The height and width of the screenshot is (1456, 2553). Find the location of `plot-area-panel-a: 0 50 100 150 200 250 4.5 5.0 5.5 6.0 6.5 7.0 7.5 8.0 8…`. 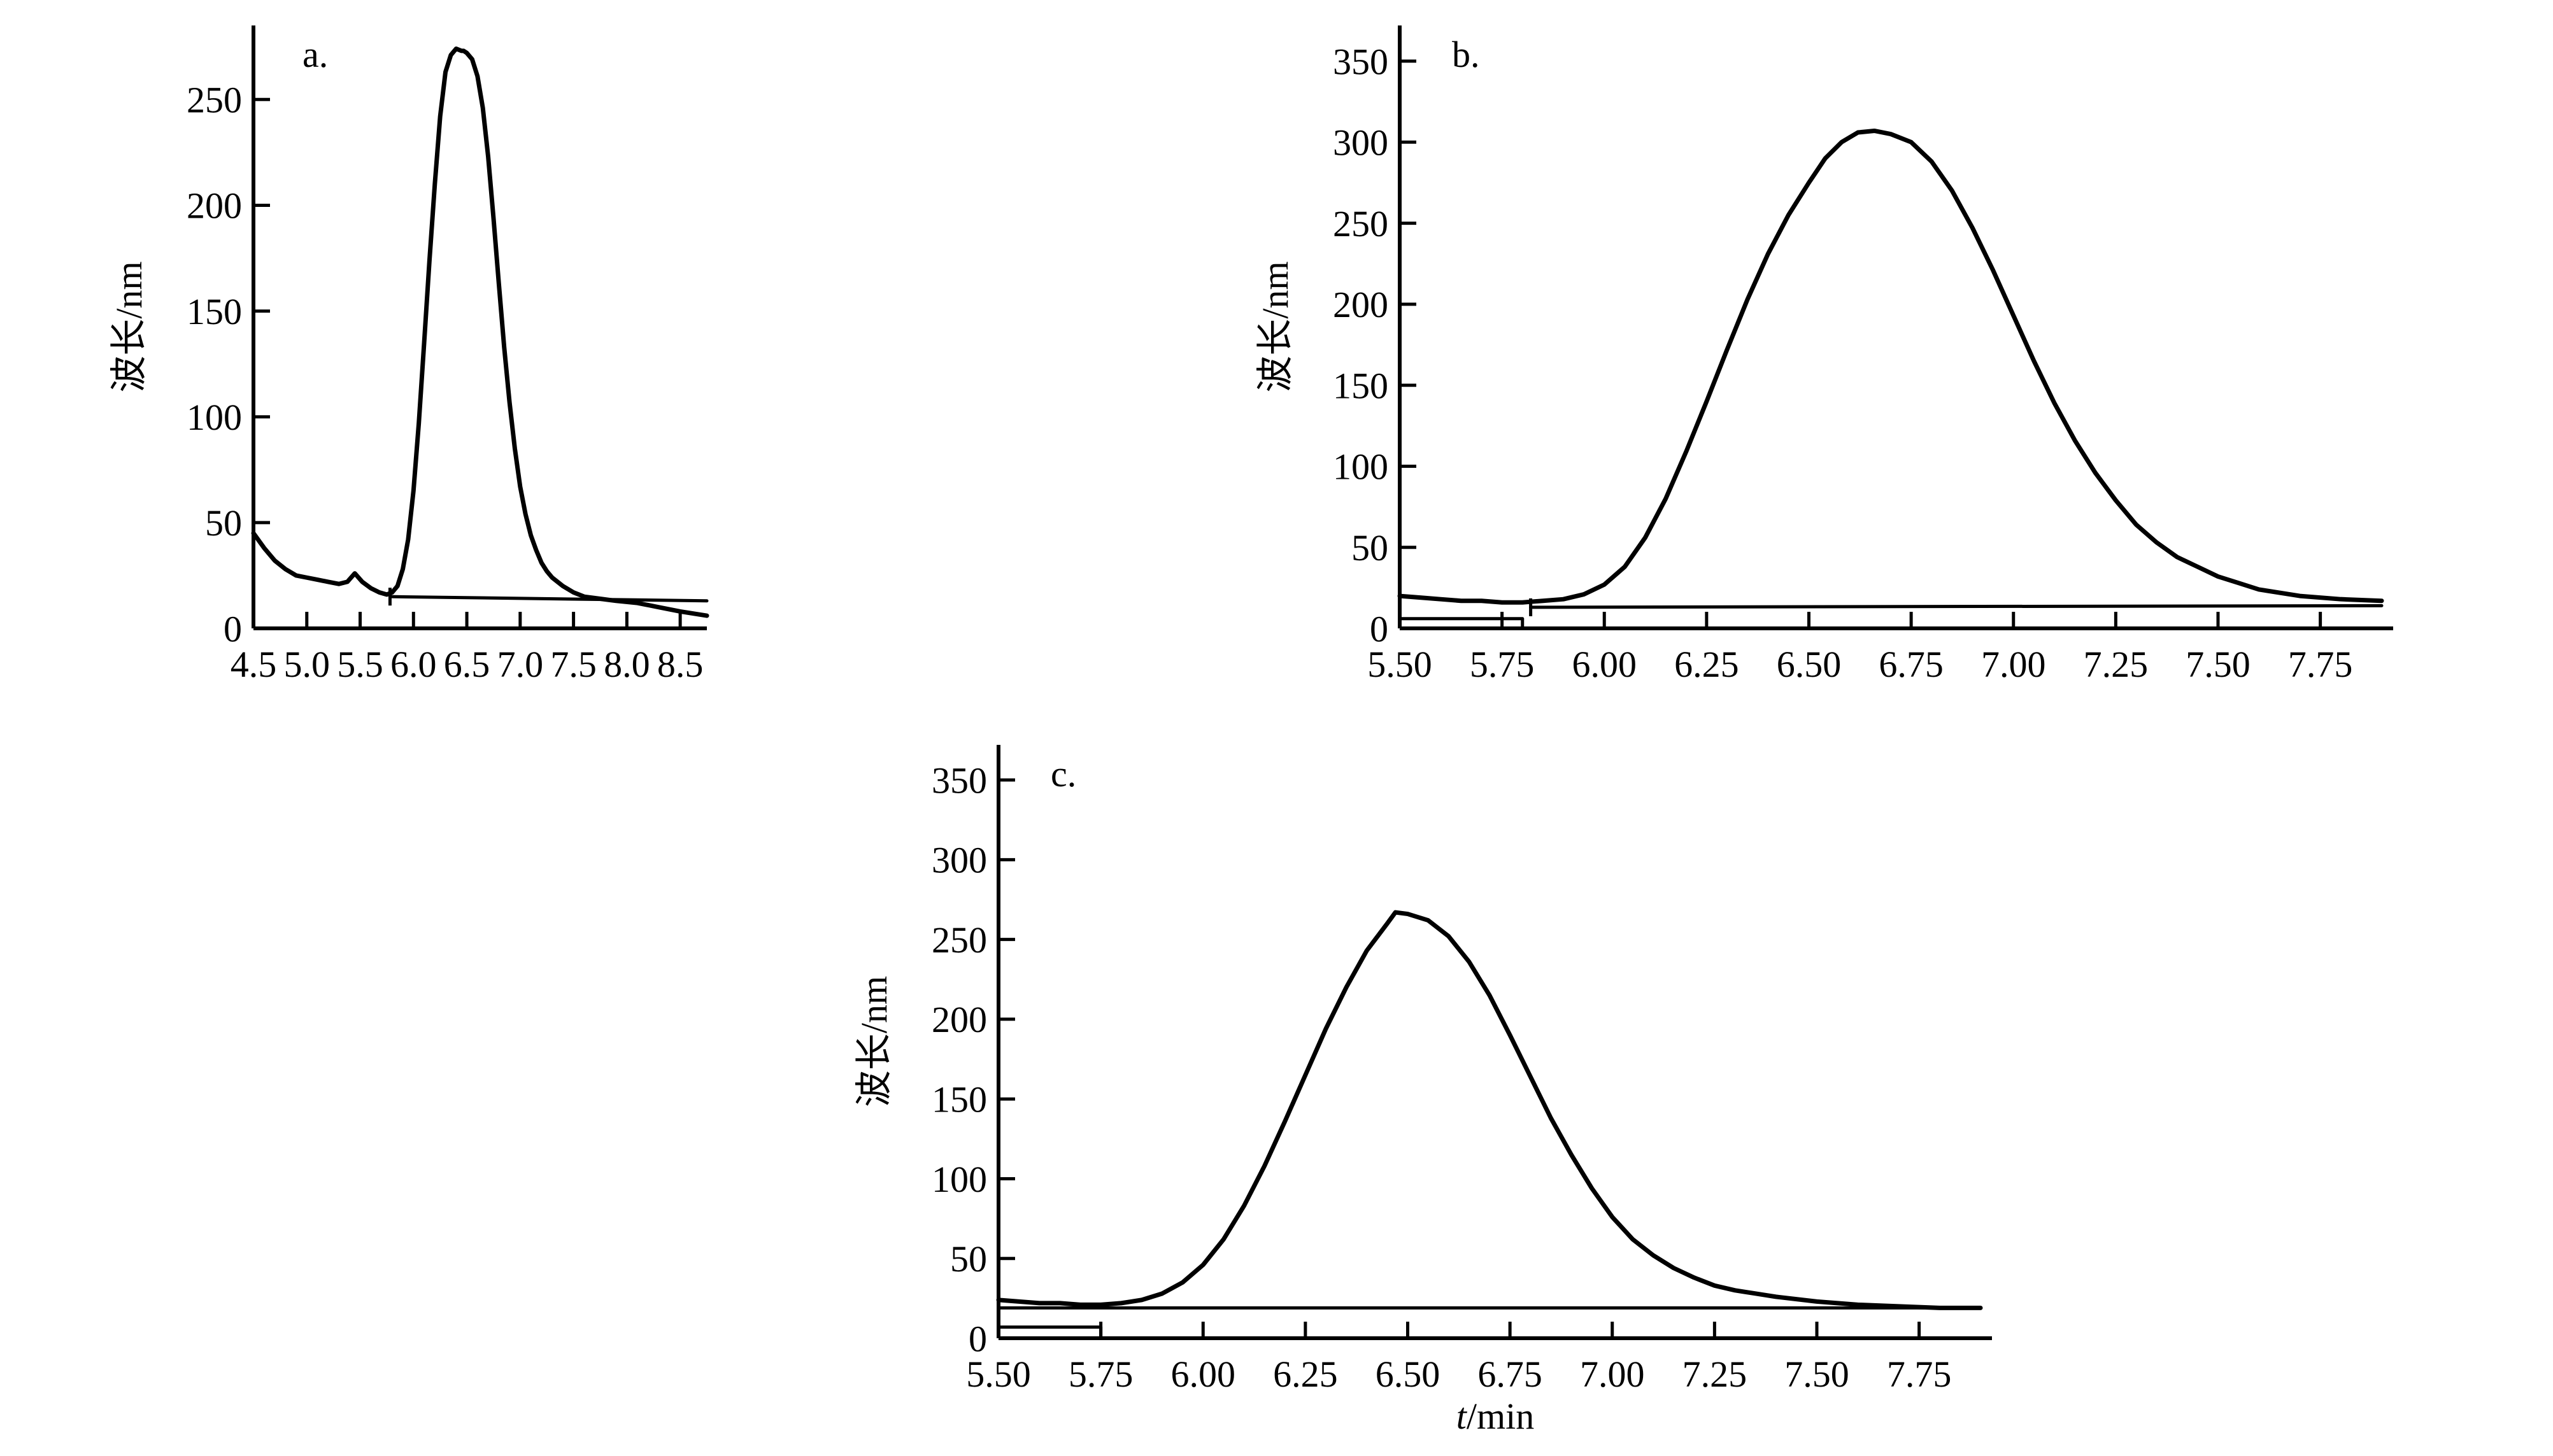

plot-area-panel-a: 0 50 100 150 200 250 4.5 5.0 5.5 6.0 6.5 7.0 7.5 8.0 8… is located at coordinates (408, 356).